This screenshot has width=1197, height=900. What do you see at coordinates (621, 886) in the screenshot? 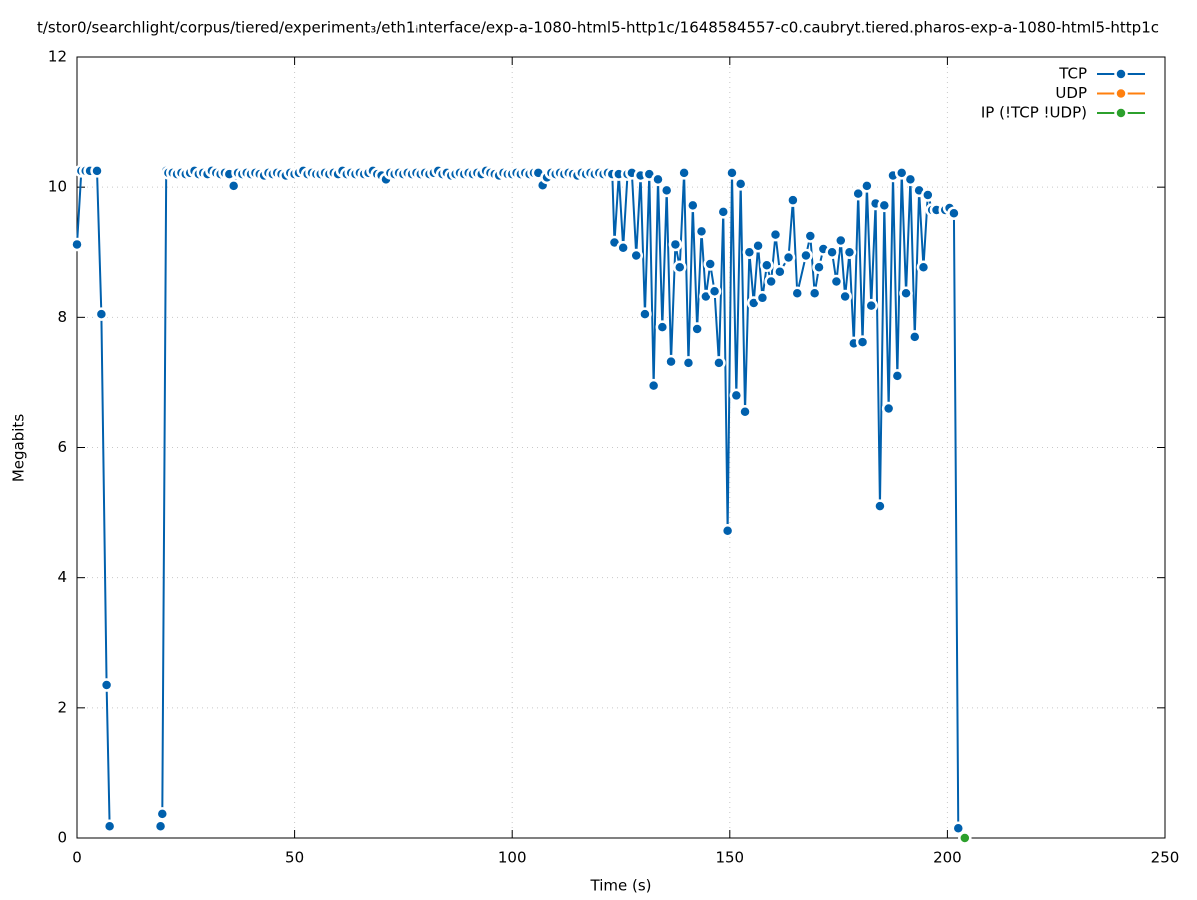
I see `x-axis-label: Time (s)` at bounding box center [621, 886].